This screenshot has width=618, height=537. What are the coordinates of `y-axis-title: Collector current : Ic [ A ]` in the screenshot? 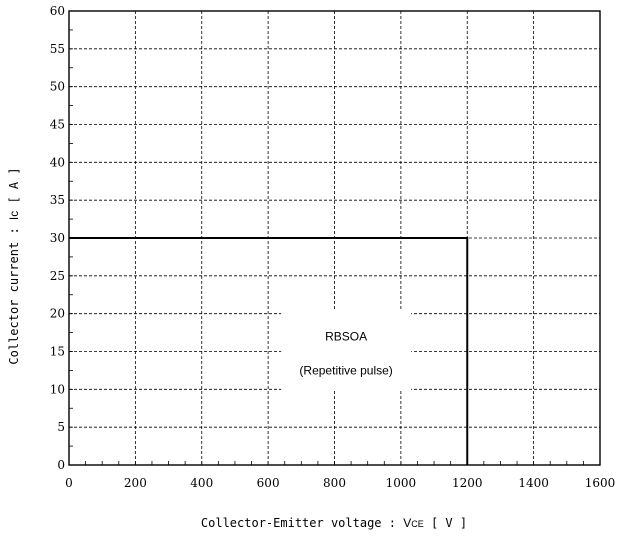 It's located at (14, 265).